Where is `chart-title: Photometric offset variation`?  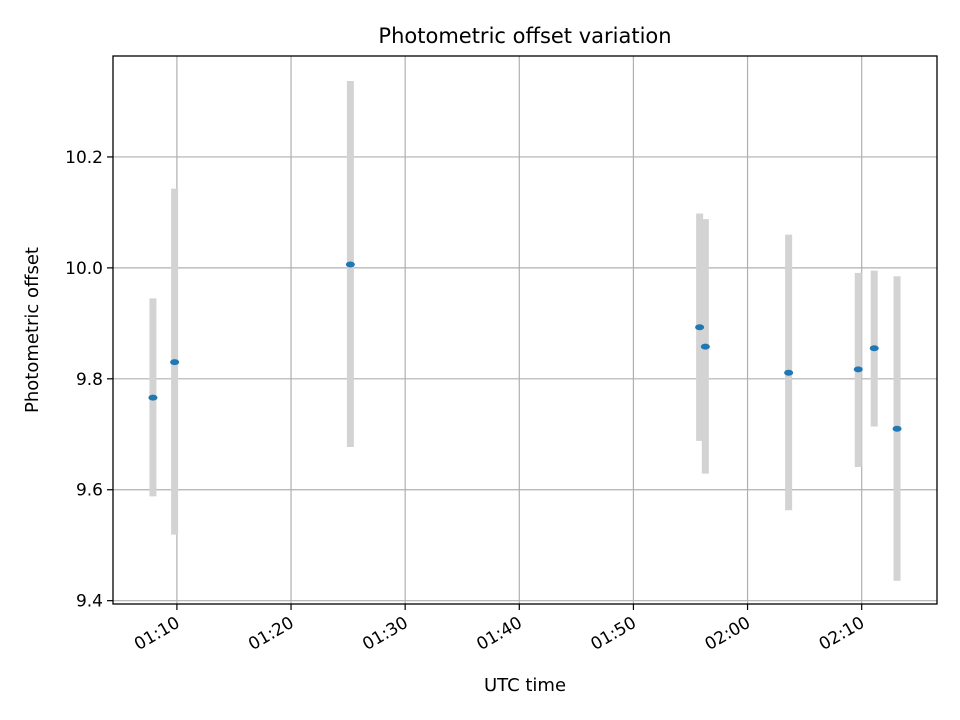
chart-title: Photometric offset variation is located at coordinates (524, 36).